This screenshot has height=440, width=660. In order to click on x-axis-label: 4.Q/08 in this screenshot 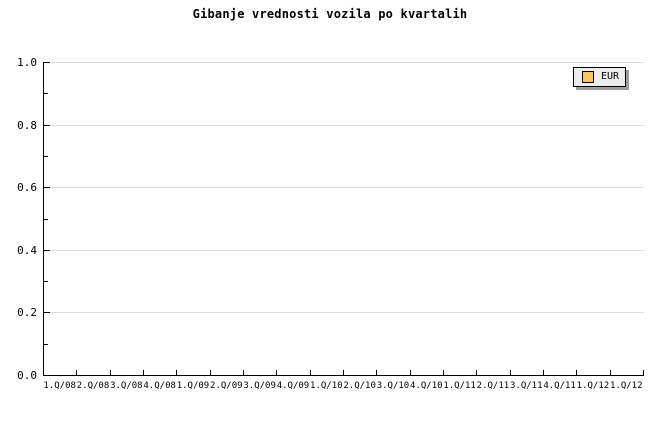, I will do `click(159, 386)`.